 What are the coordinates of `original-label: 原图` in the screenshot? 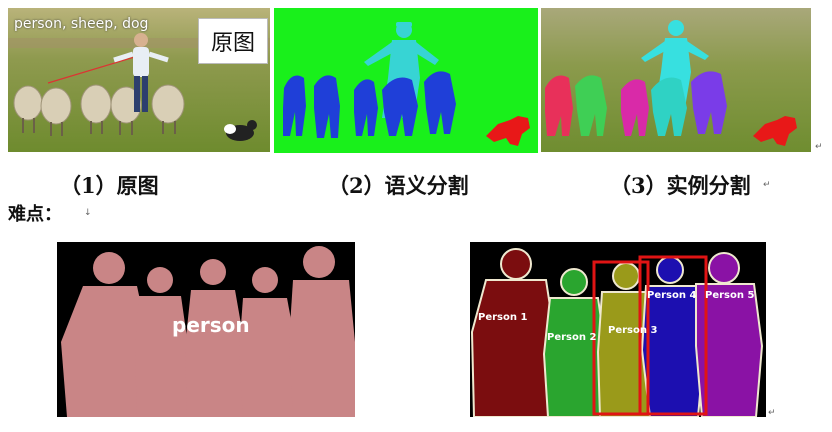 It's located at (233, 41).